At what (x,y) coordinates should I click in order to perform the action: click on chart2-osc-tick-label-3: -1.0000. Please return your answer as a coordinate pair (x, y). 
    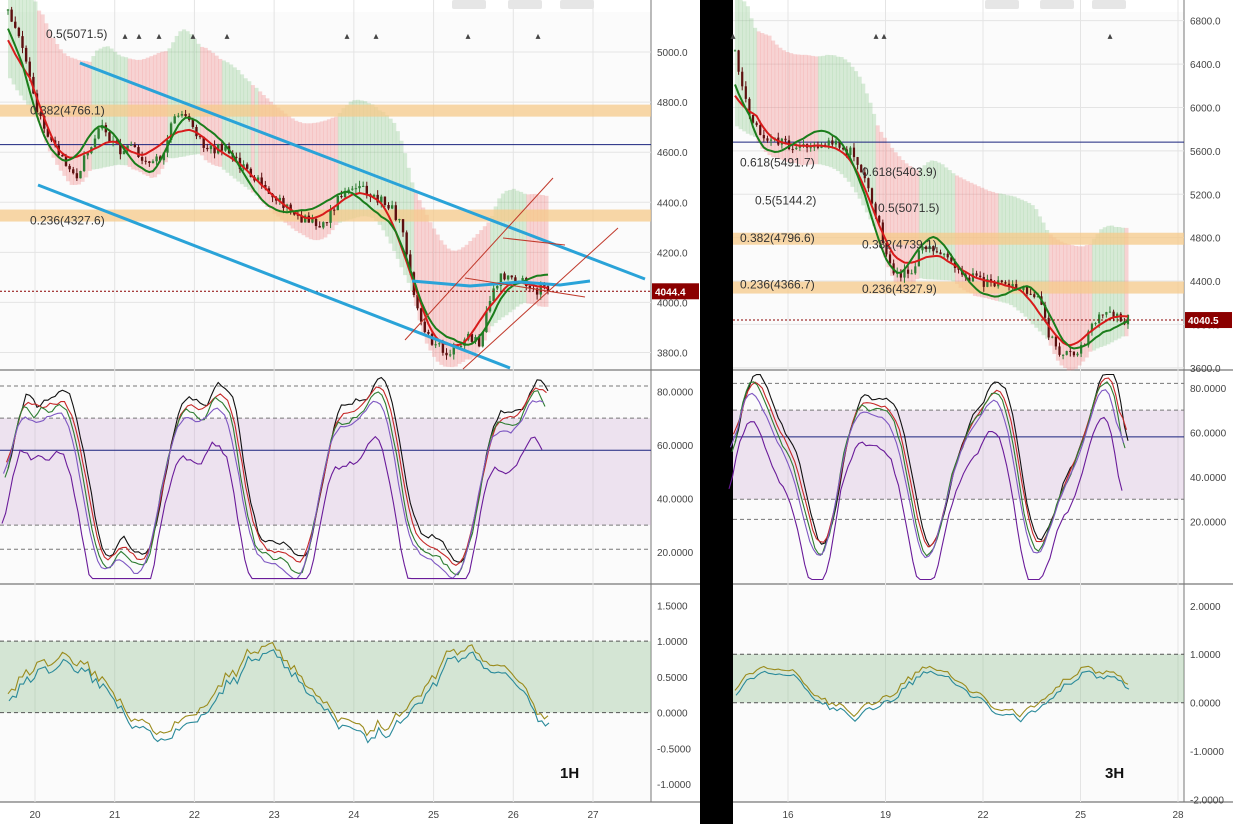
    Looking at the image, I should click on (1207, 752).